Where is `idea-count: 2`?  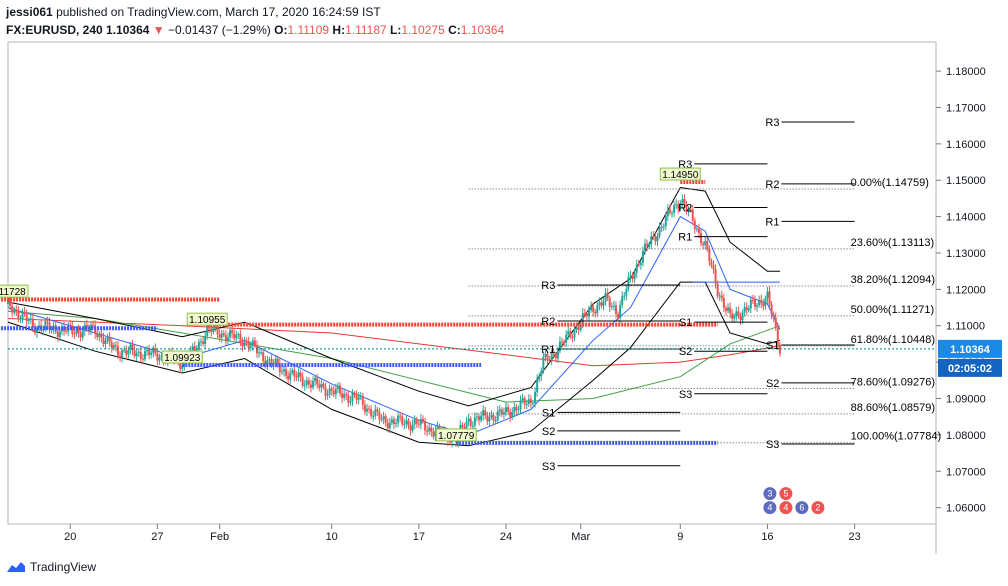
idea-count: 2 is located at coordinates (817, 508).